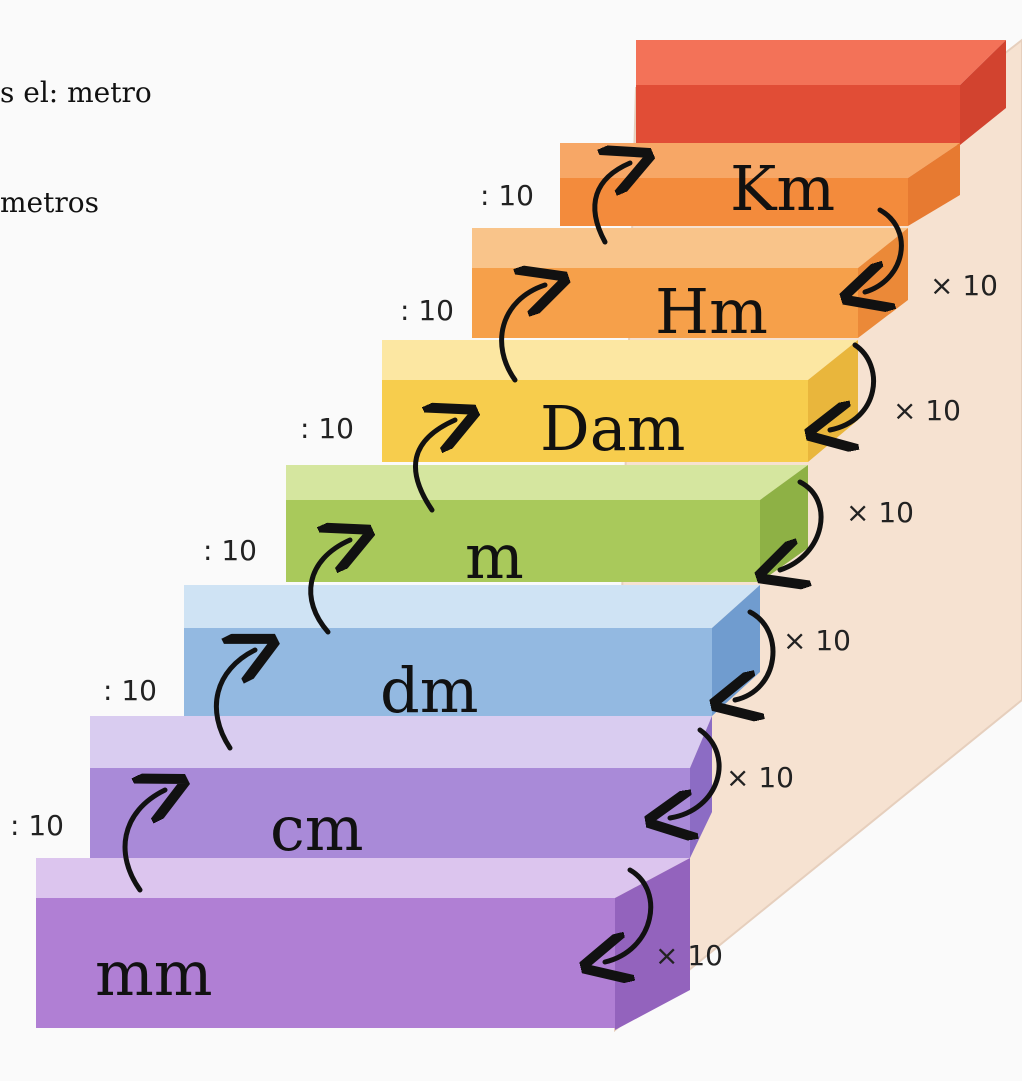 This screenshot has height=1081, width=1022. What do you see at coordinates (49, 202) in the screenshot?
I see `intro-text-line2: metros` at bounding box center [49, 202].